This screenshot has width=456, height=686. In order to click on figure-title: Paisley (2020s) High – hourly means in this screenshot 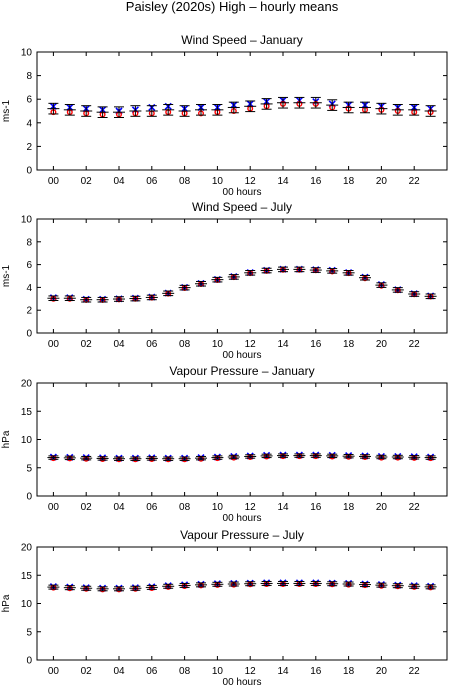, I will do `click(232, 7)`.